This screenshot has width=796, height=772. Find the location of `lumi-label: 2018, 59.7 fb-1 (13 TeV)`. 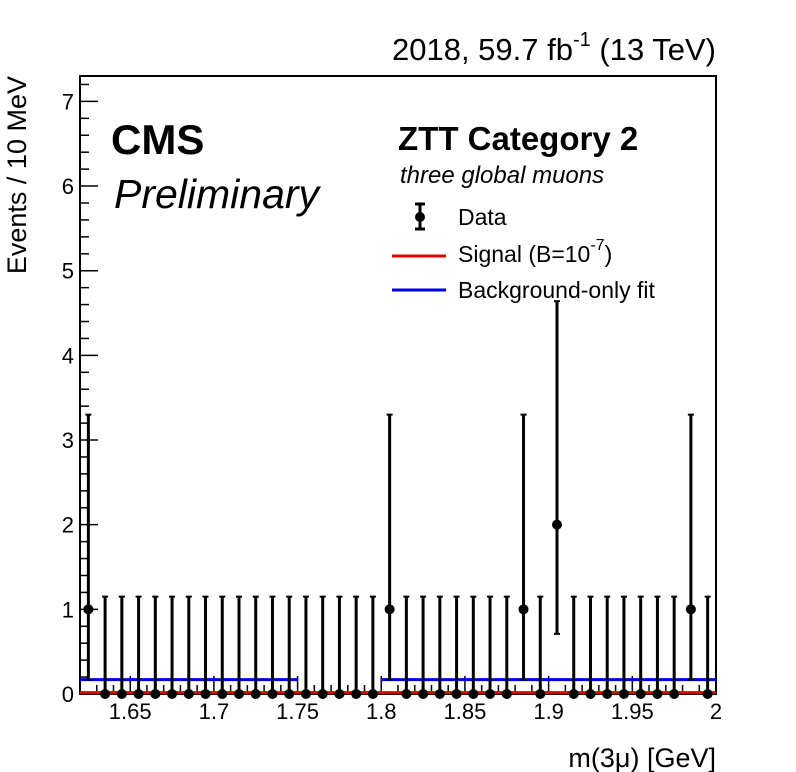

lumi-label: 2018, 59.7 fb-1 (13 TeV) is located at coordinates (554, 48).